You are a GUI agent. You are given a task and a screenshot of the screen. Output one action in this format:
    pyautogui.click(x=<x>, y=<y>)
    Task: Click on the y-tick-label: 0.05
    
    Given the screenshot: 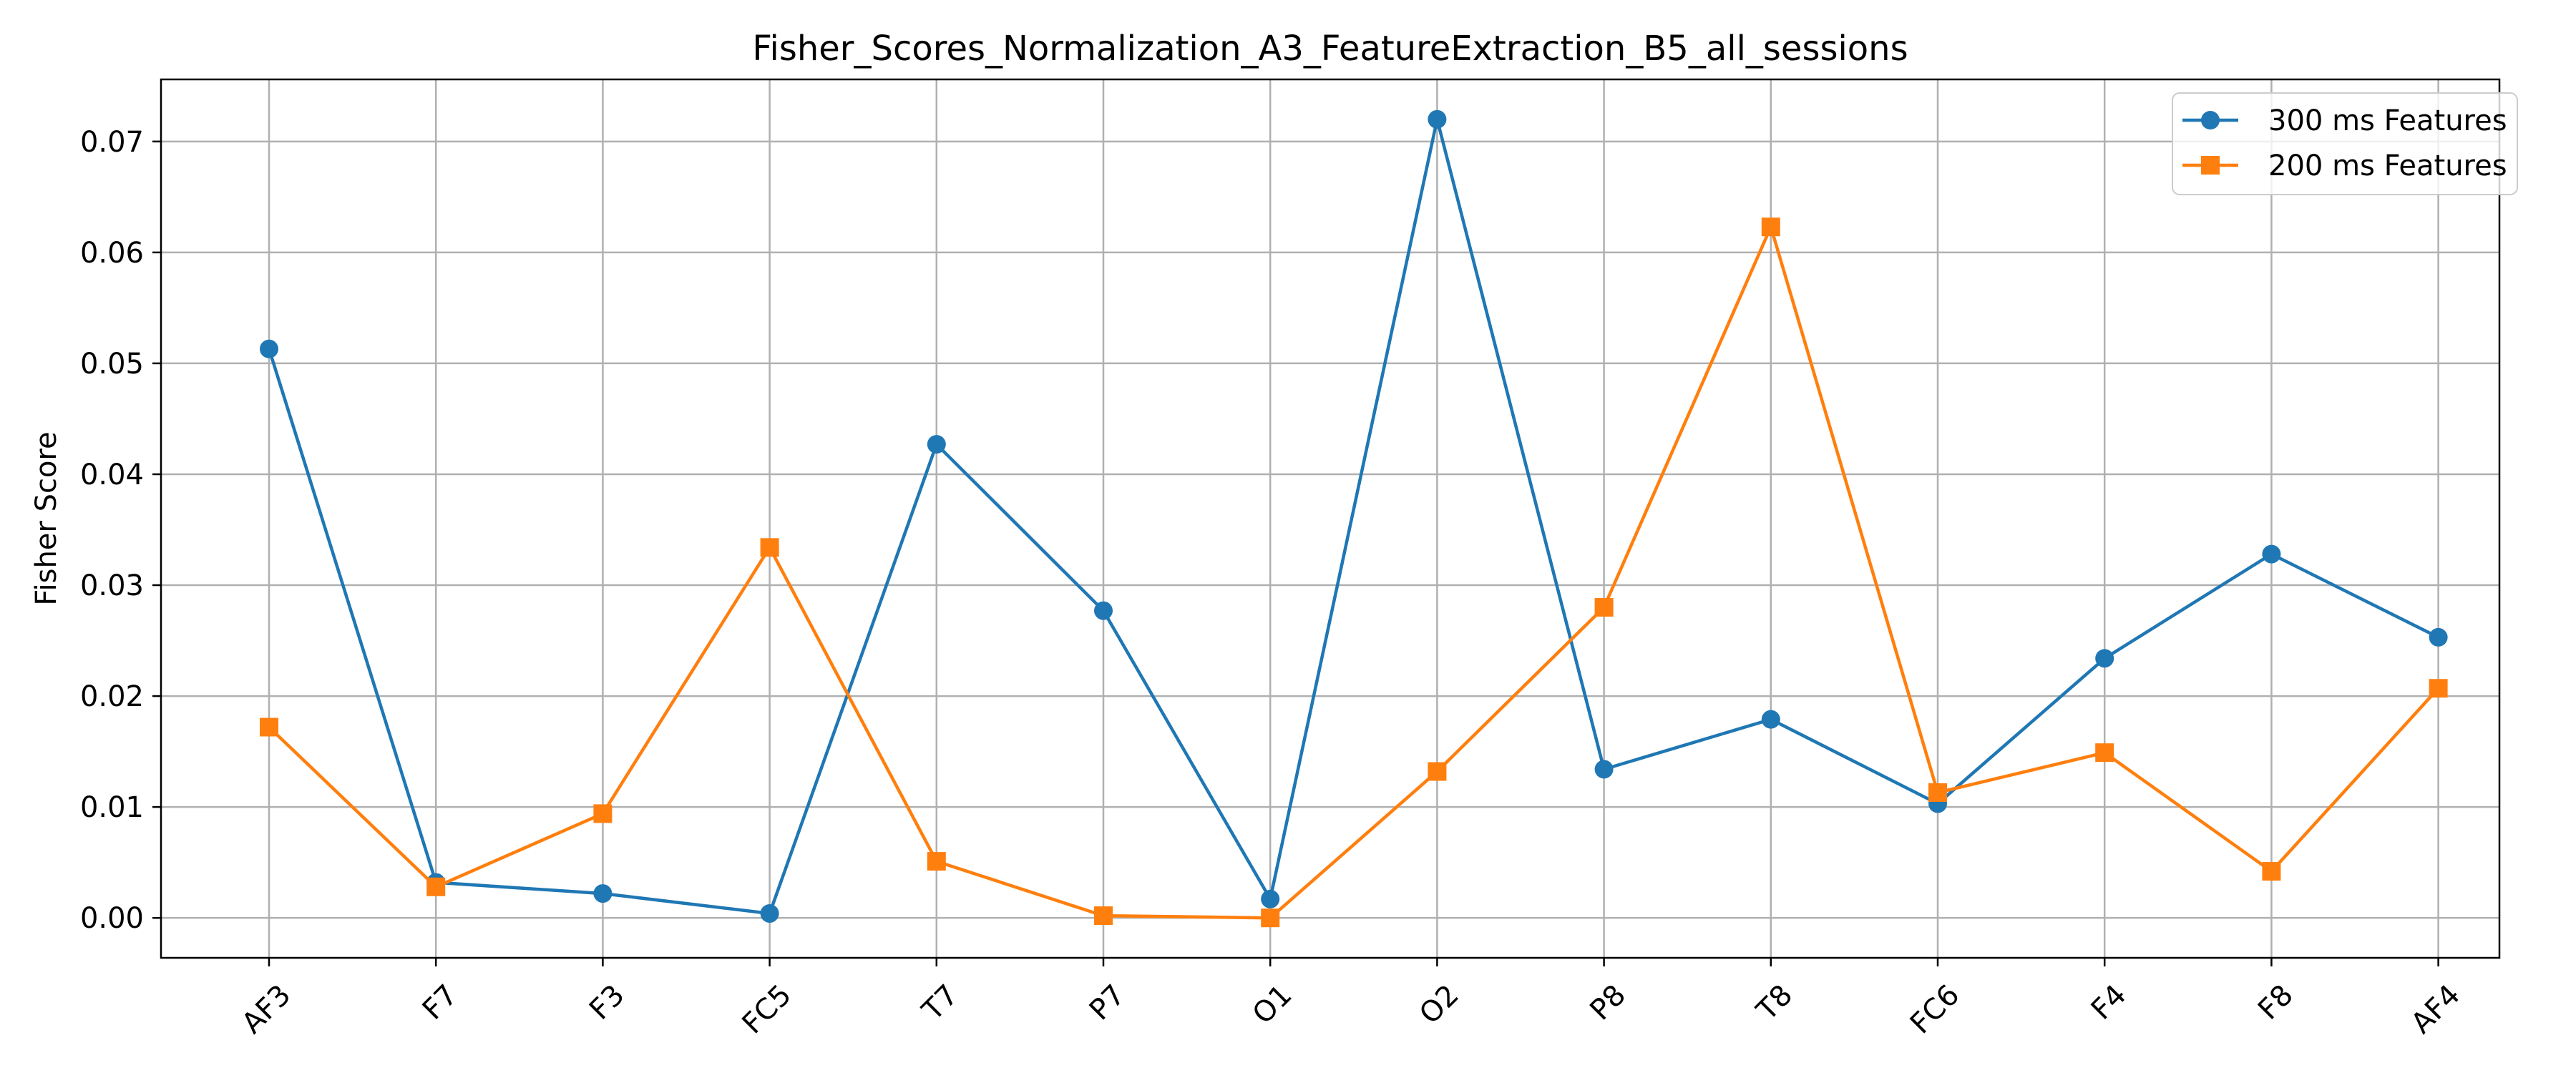 What is the action you would take?
    pyautogui.click(x=112, y=364)
    